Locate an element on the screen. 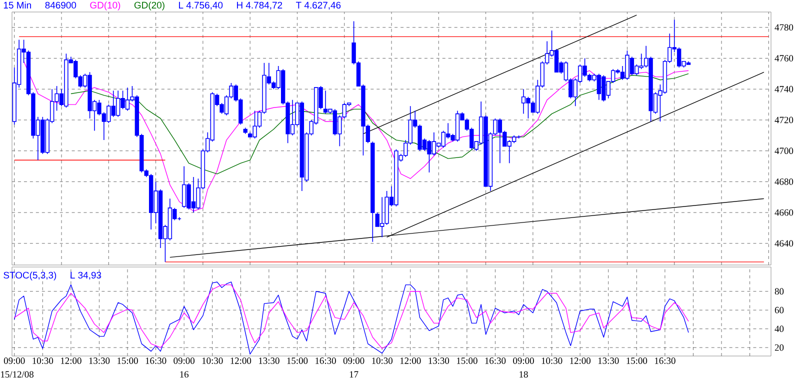 The image size is (802, 386). text: GD(10) is located at coordinates (105, 6).